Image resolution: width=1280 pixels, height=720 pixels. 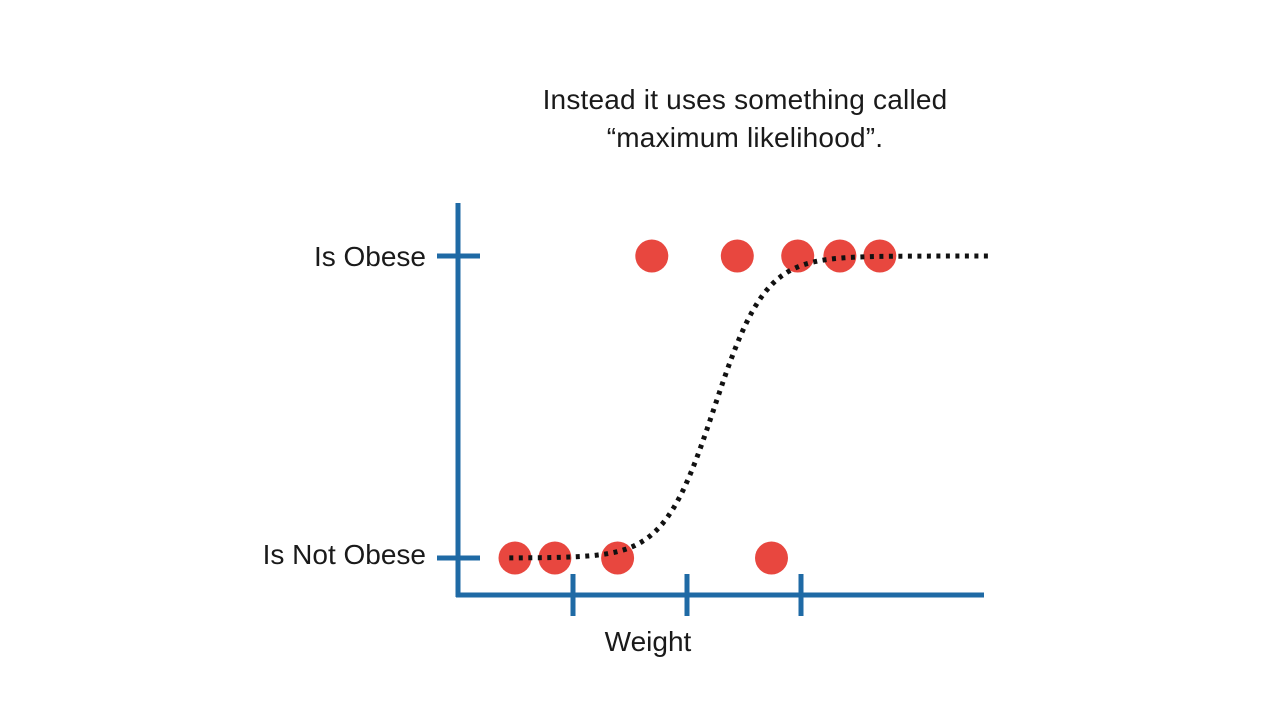 What do you see at coordinates (745, 99) in the screenshot?
I see `caption-line-1: Instead it uses something called` at bounding box center [745, 99].